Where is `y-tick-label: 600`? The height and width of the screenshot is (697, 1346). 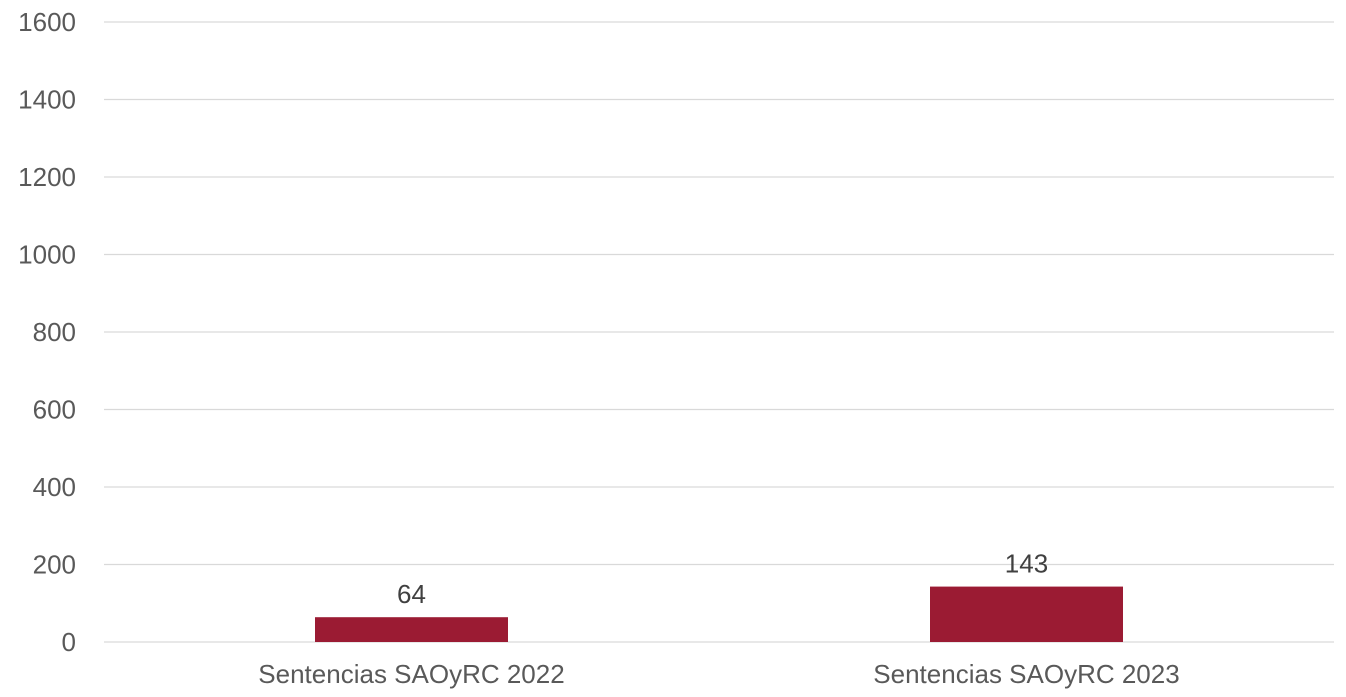
y-tick-label: 600 is located at coordinates (54, 410).